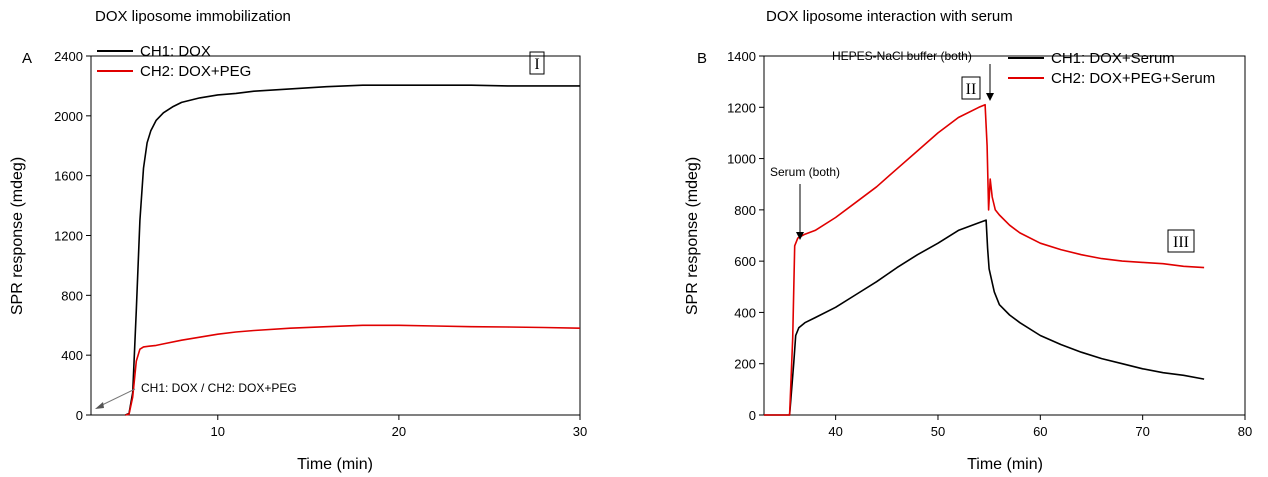 The image size is (1268, 477). What do you see at coordinates (580, 431) in the screenshot?
I see `panel-a-x-tick-label: 30` at bounding box center [580, 431].